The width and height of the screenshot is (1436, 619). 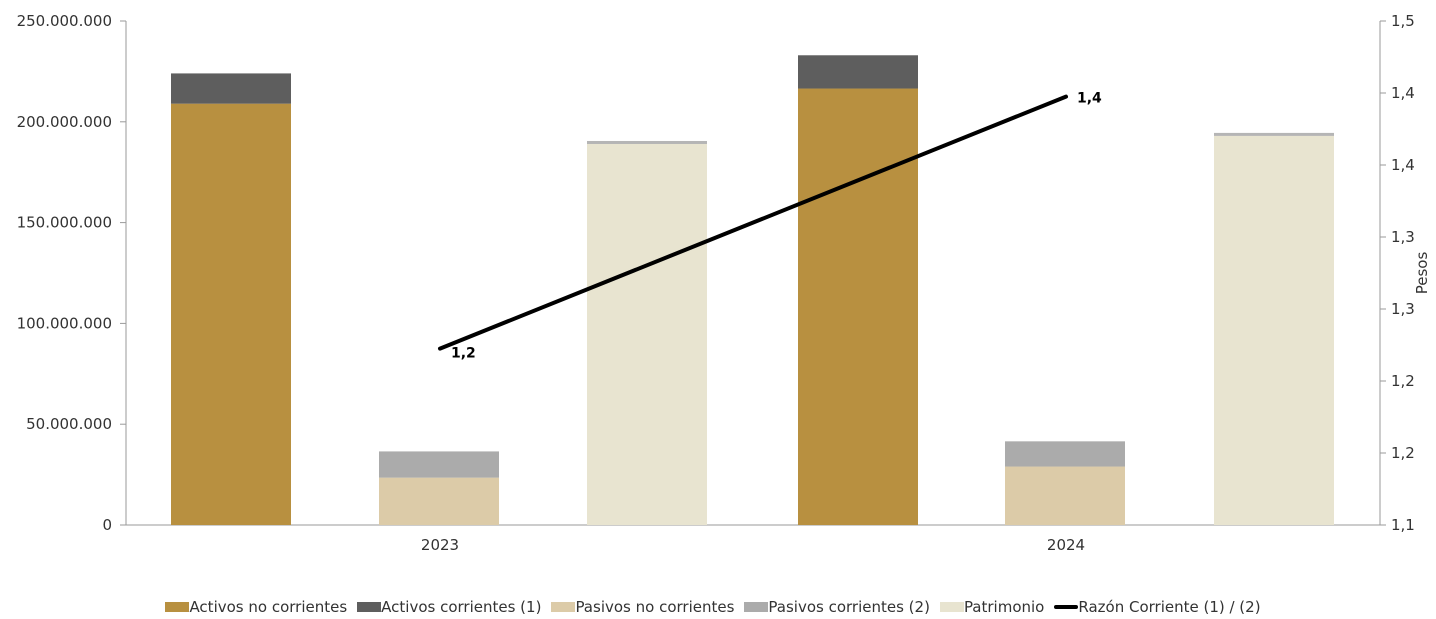 I want to click on legend-item: Activos no corrientes, so click(x=256, y=607).